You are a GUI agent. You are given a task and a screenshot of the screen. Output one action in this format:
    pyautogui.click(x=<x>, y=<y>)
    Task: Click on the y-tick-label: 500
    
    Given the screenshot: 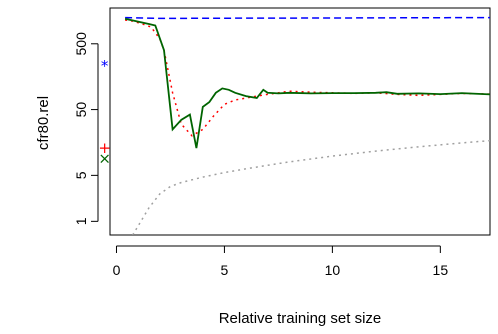 What is the action you would take?
    pyautogui.click(x=81, y=44)
    